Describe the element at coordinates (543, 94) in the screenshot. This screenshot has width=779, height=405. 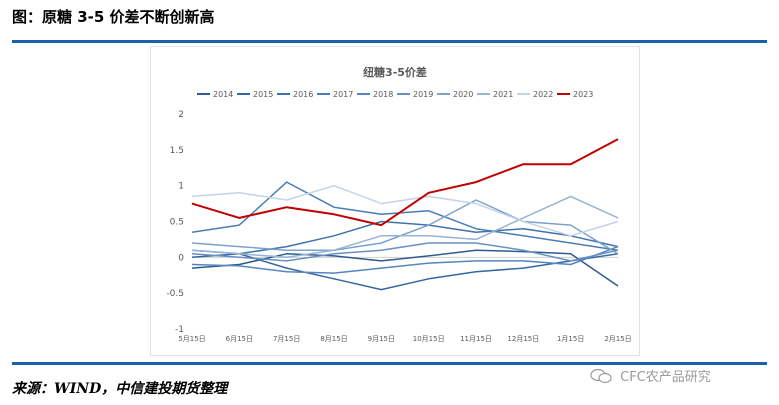
I see `legend-label: 2022` at that location.